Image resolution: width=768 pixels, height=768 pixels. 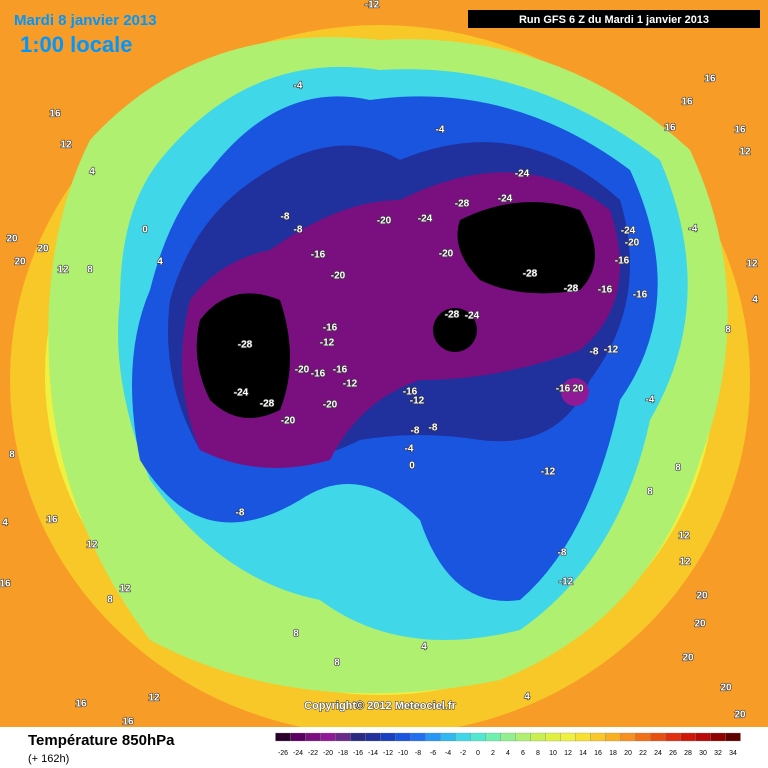 What do you see at coordinates (48, 759) in the screenshot?
I see `footer-lead: (+ 162h)` at bounding box center [48, 759].